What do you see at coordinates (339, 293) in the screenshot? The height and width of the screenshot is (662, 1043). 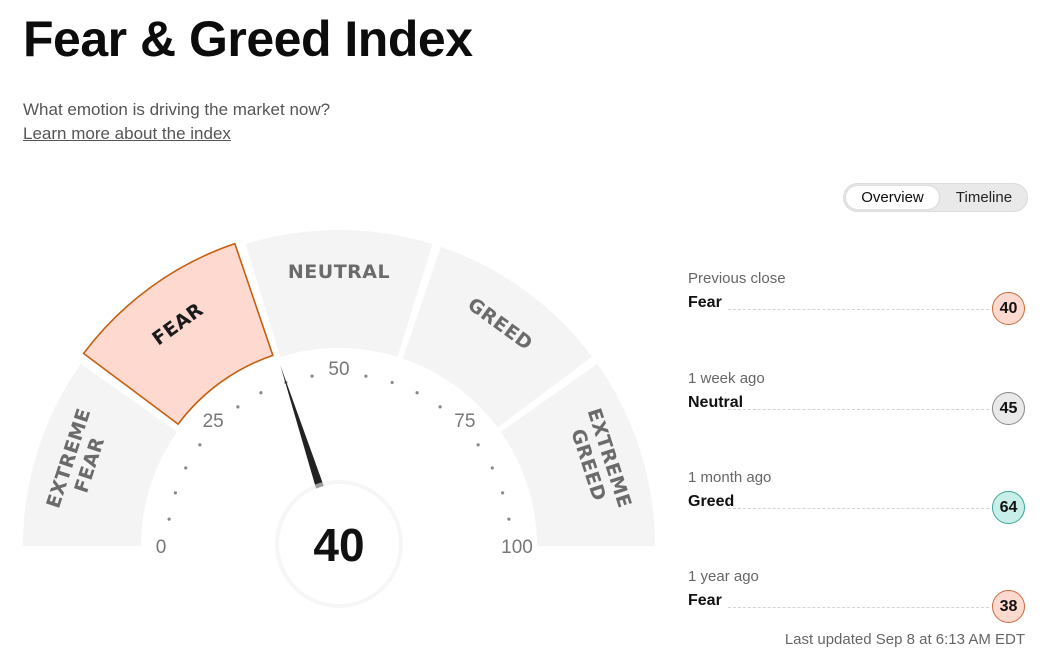 I see `segment-neutral` at bounding box center [339, 293].